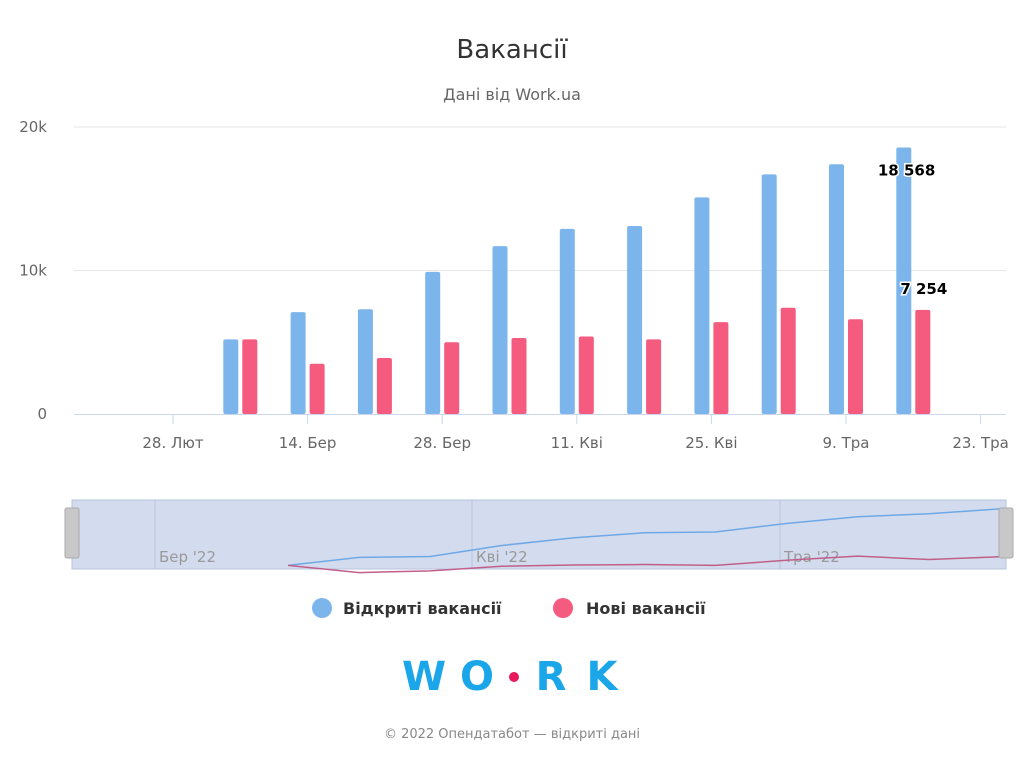  What do you see at coordinates (846, 443) in the screenshot?
I see `x-tick-label: 9. Тра` at bounding box center [846, 443].